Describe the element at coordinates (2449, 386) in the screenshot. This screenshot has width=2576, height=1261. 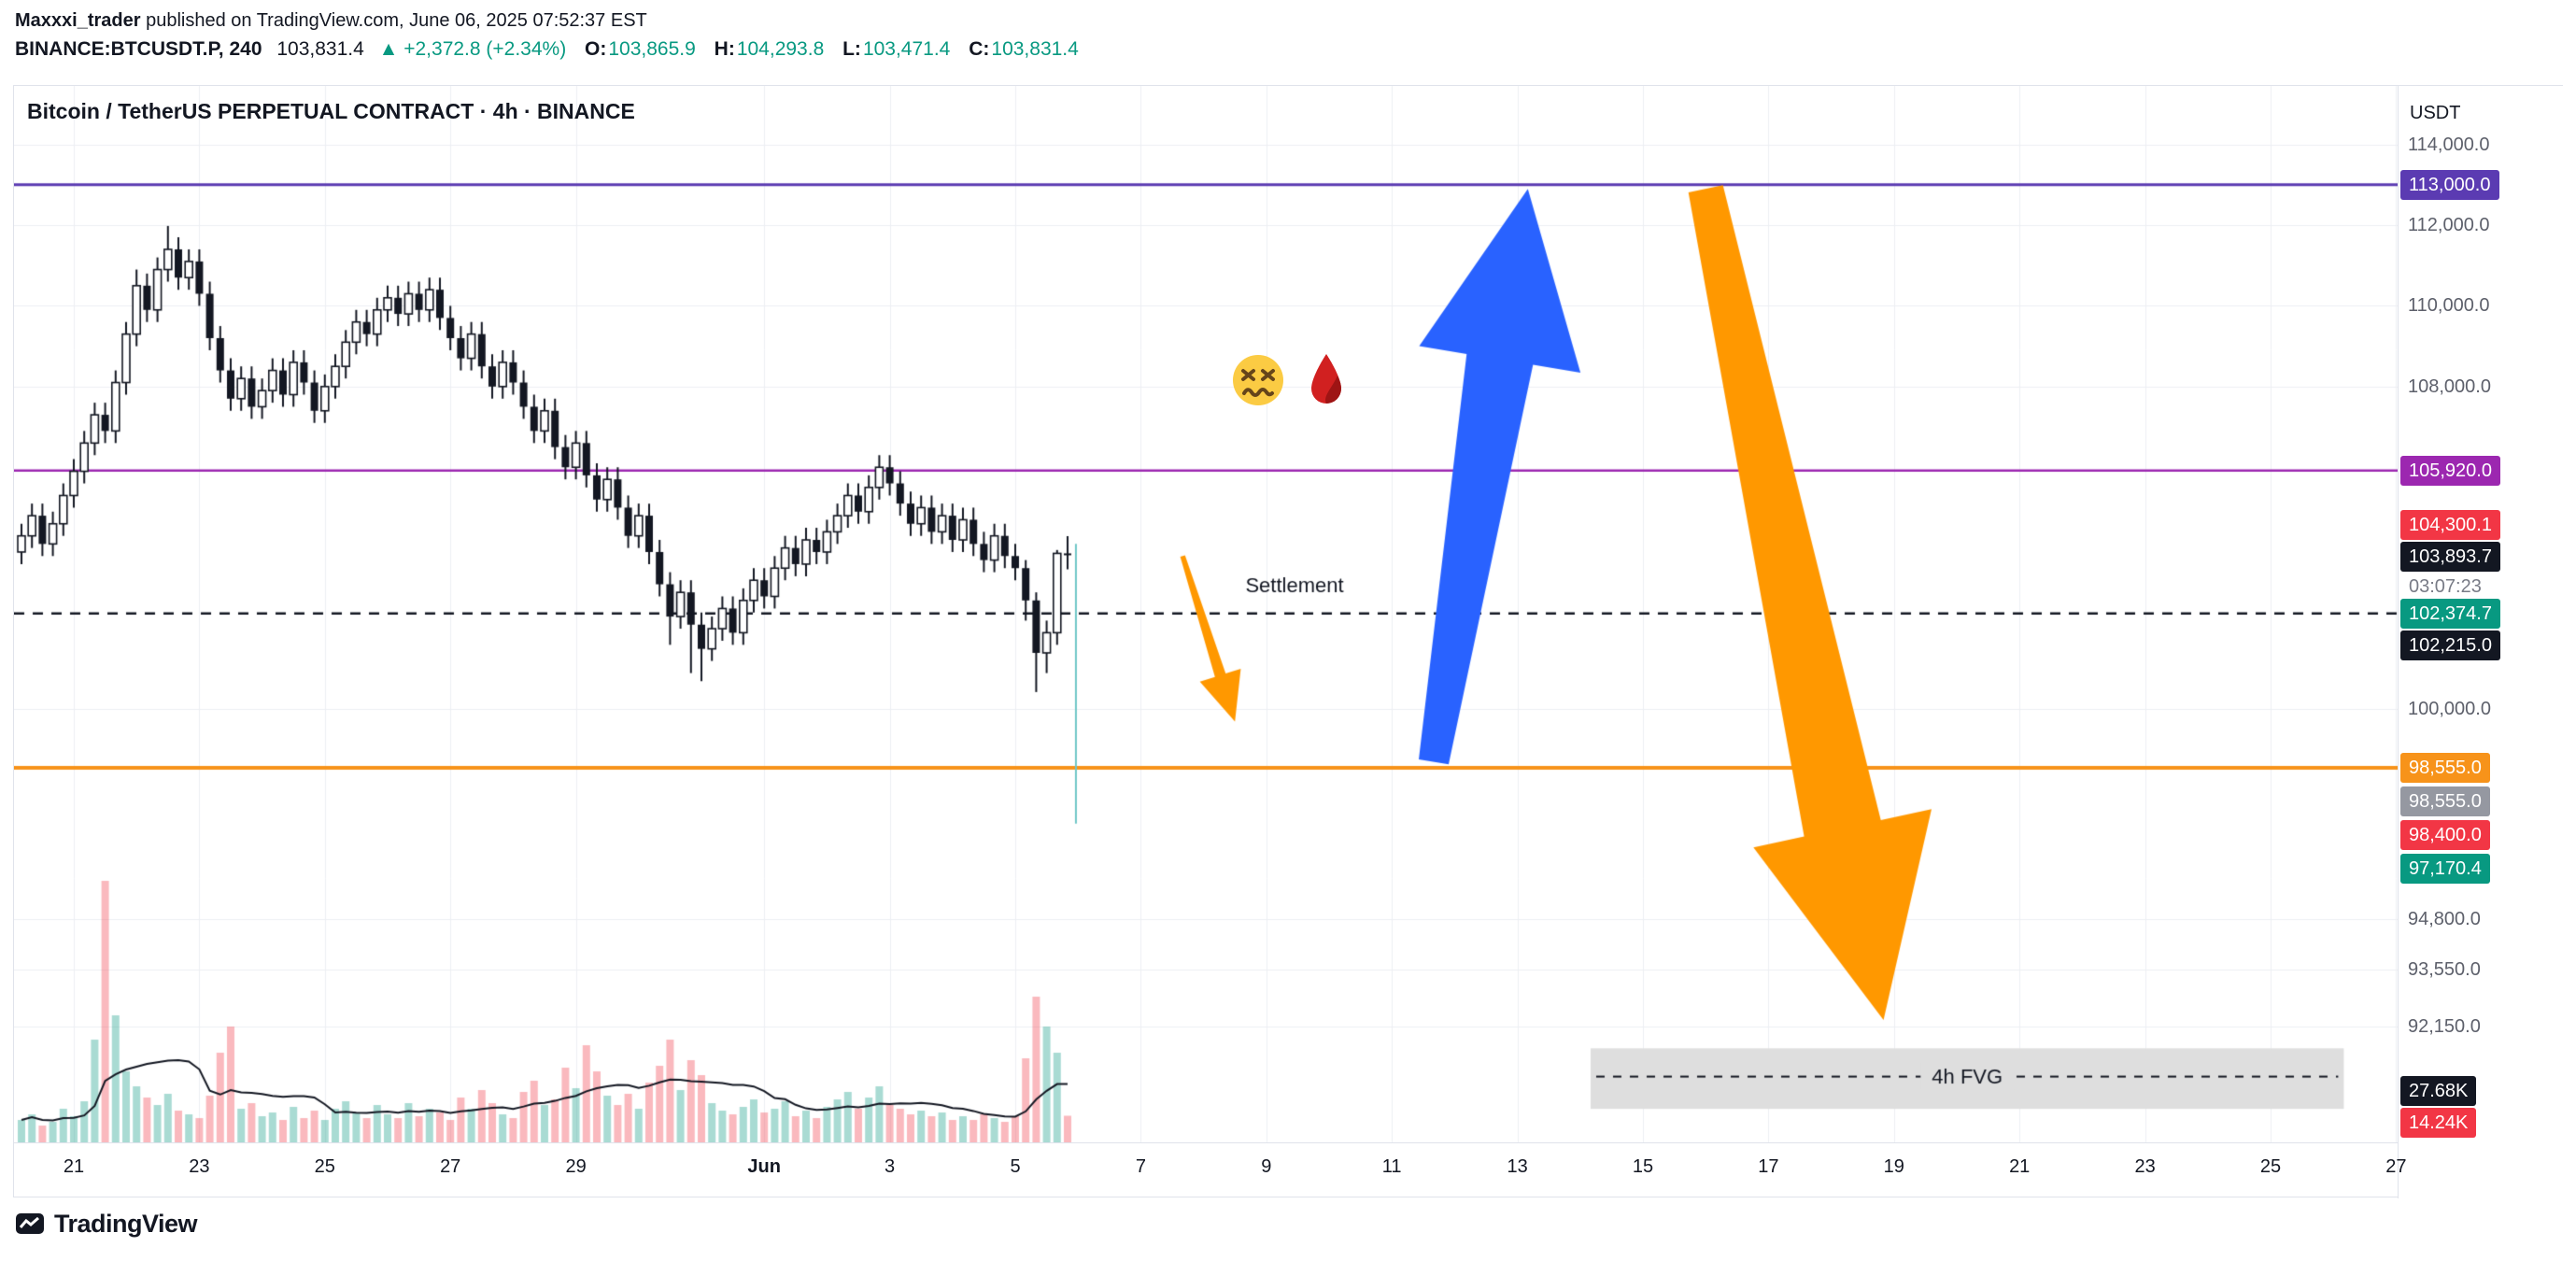
I see `price-axis-label: 108,000.0` at that location.